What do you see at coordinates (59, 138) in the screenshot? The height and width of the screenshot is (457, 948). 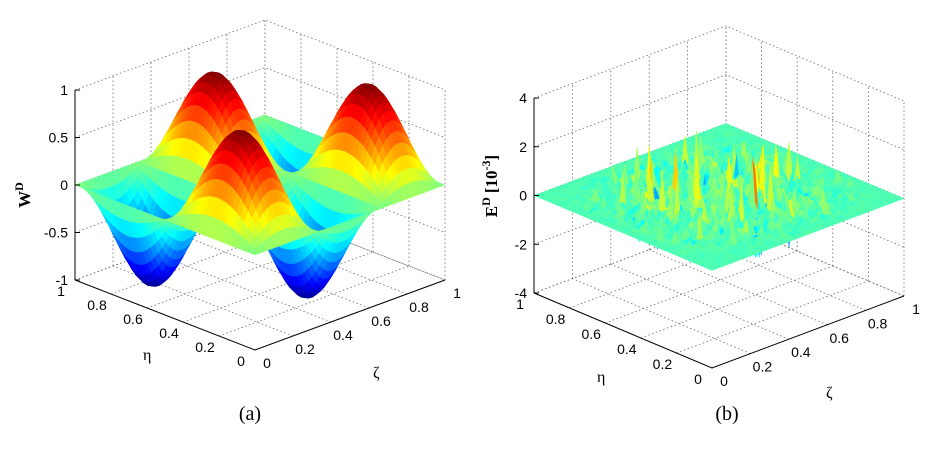 I see `z-tick-label: 0.5` at bounding box center [59, 138].